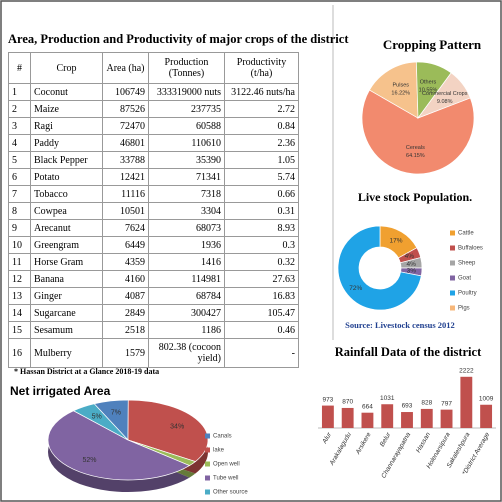 Image resolution: width=502 pixels, height=502 pixels. Describe the element at coordinates (125, 177) in the screenshot. I see `table-cell: 12421` at that location.